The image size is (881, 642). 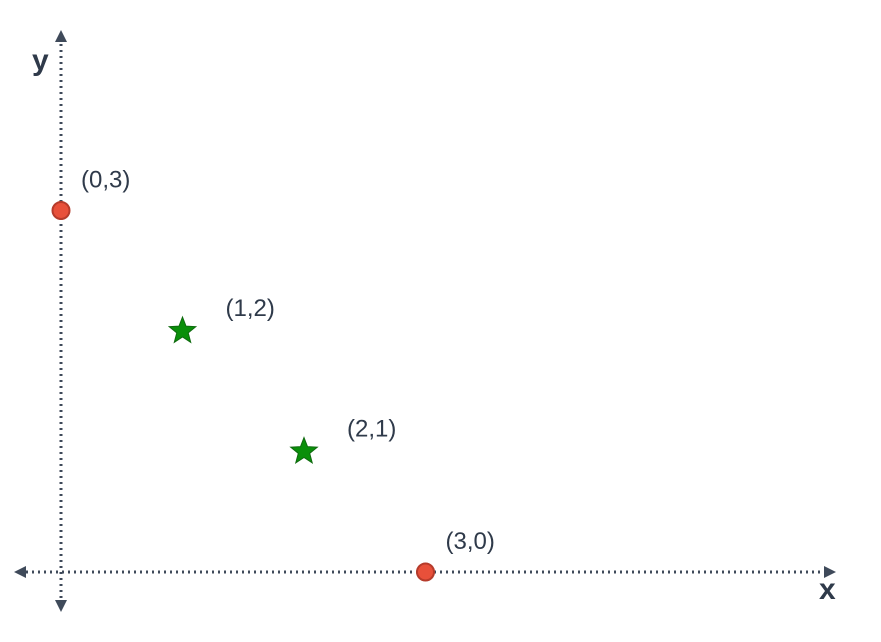 What do you see at coordinates (827, 589) in the screenshot?
I see `x-axis-title: x` at bounding box center [827, 589].